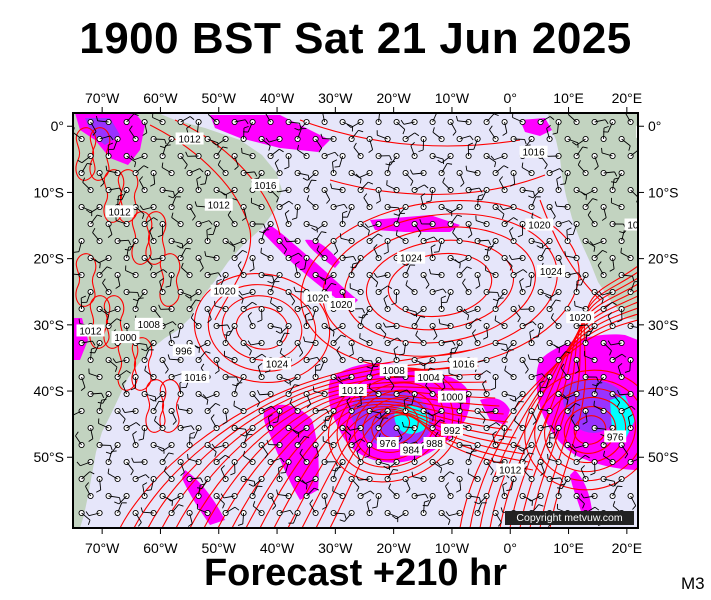 This screenshot has height=600, width=711. What do you see at coordinates (355, 38) in the screenshot?
I see `chart-title: 1900 BST Sat 21 Jun 2025` at bounding box center [355, 38].